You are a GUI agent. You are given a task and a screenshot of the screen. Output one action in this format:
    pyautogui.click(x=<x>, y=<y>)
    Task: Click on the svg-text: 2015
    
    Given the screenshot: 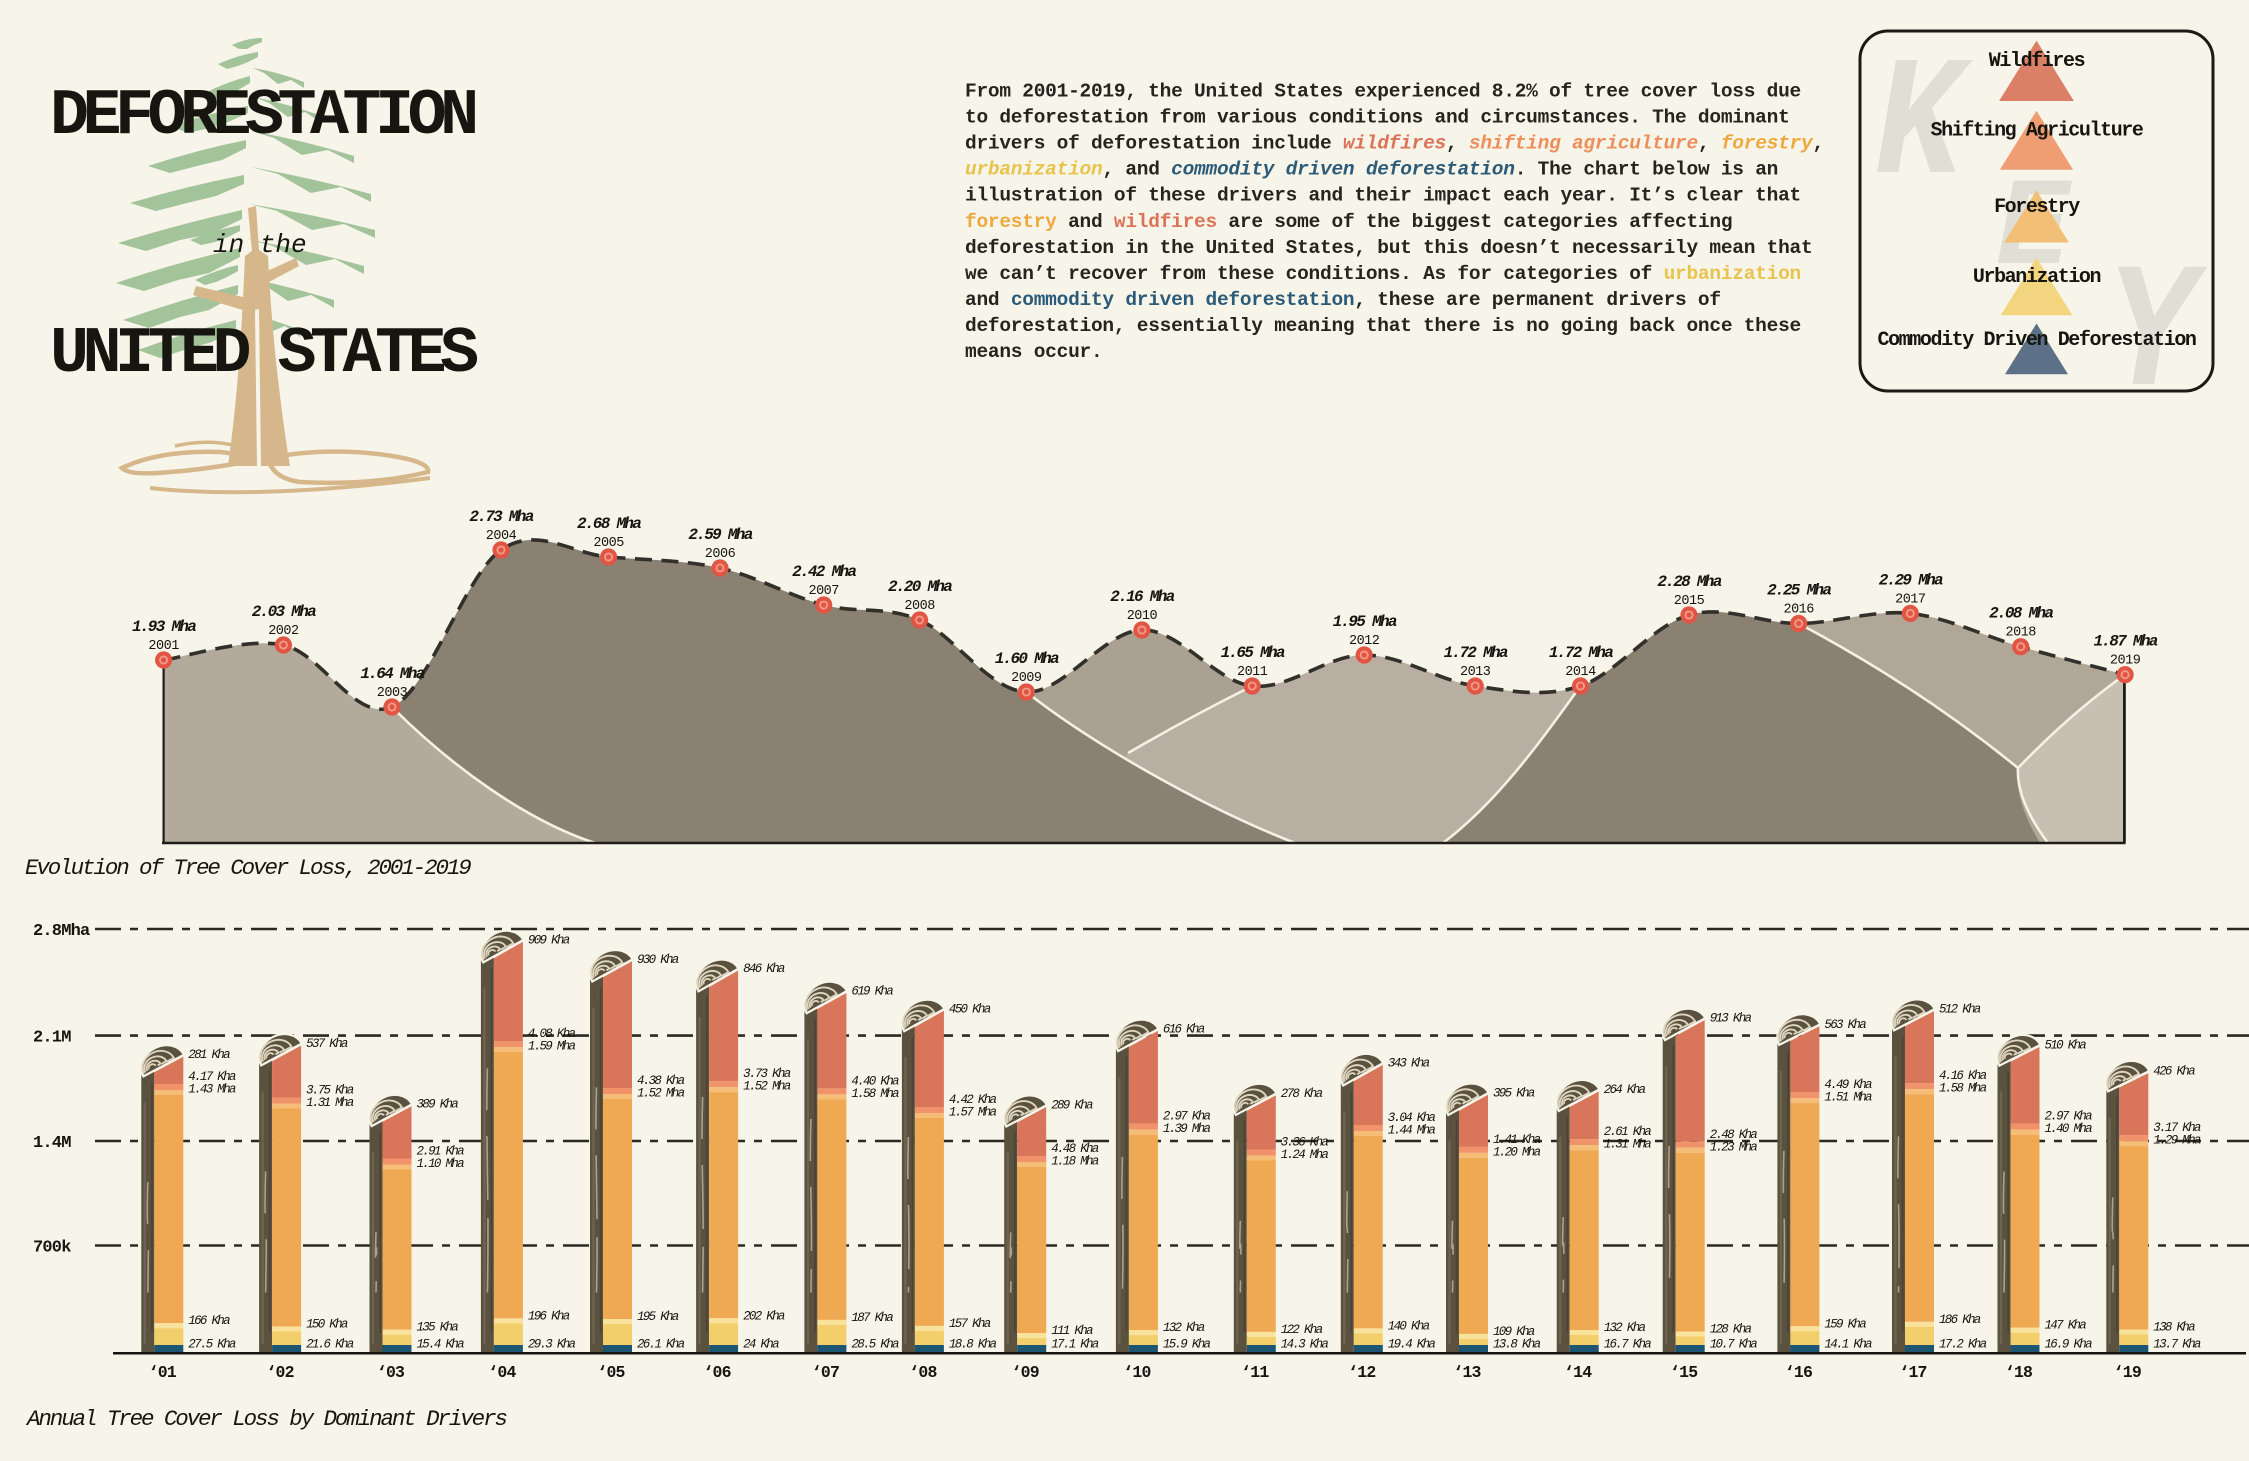 What is the action you would take?
    pyautogui.click(x=1689, y=601)
    